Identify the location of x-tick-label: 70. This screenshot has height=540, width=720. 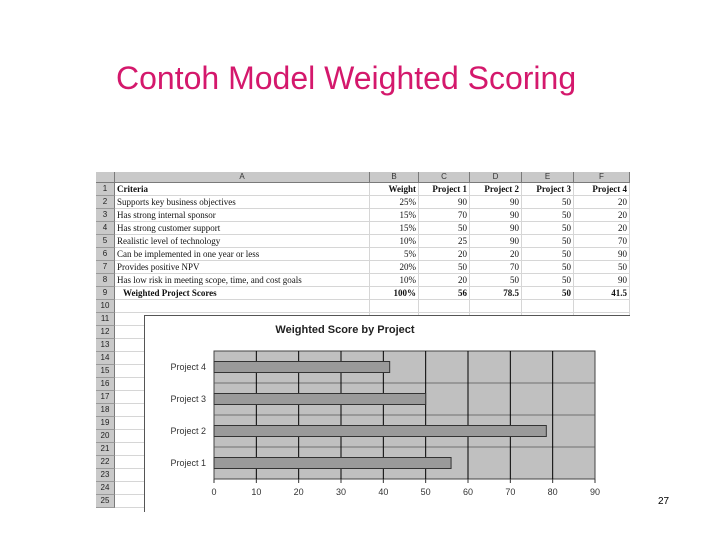
(510, 492).